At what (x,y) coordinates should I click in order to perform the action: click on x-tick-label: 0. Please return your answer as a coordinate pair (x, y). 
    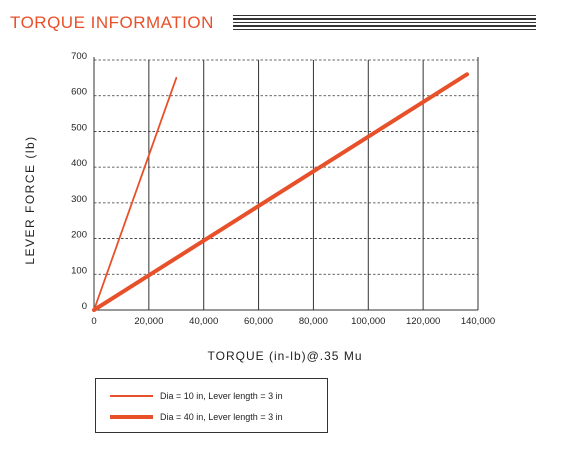
    Looking at the image, I should click on (93, 321).